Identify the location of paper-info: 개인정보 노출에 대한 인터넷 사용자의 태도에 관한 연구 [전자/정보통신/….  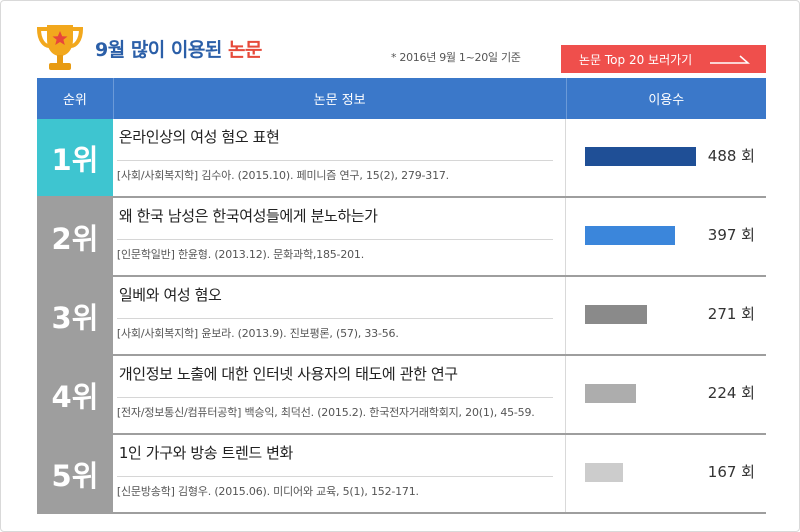
(340, 394).